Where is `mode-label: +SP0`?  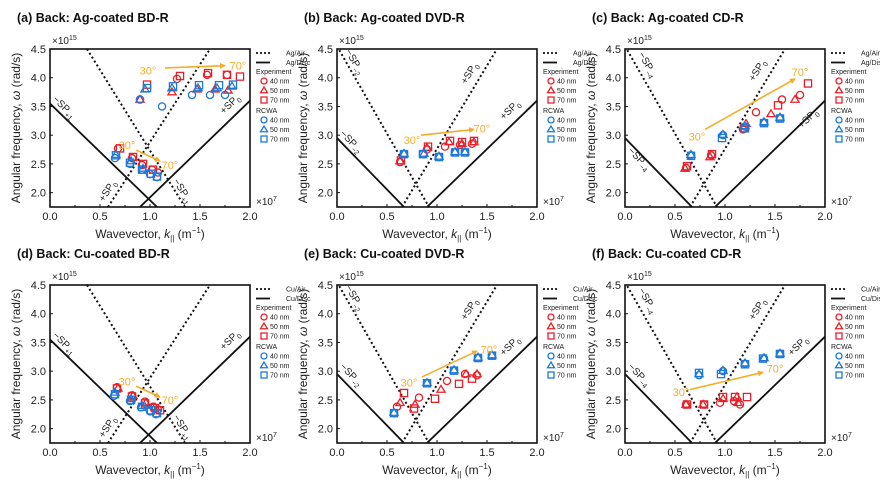 mode-label: +SP0 is located at coordinates (511, 110).